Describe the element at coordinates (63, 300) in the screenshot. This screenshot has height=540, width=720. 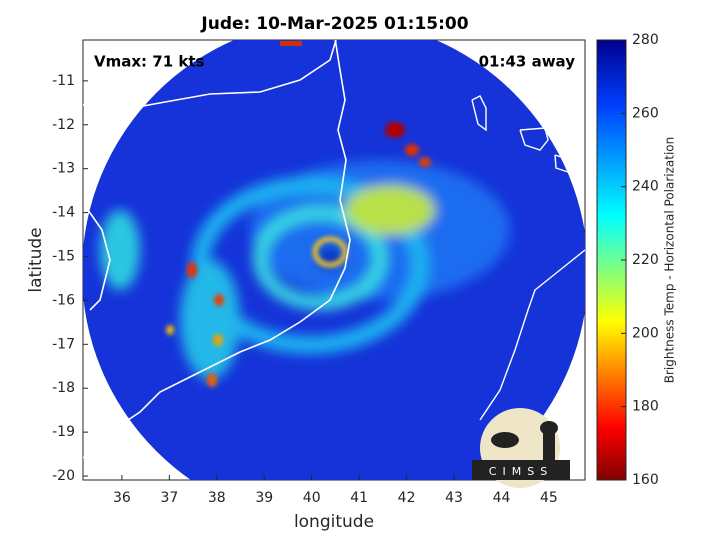
I see `y-tick-label: -16` at that location.